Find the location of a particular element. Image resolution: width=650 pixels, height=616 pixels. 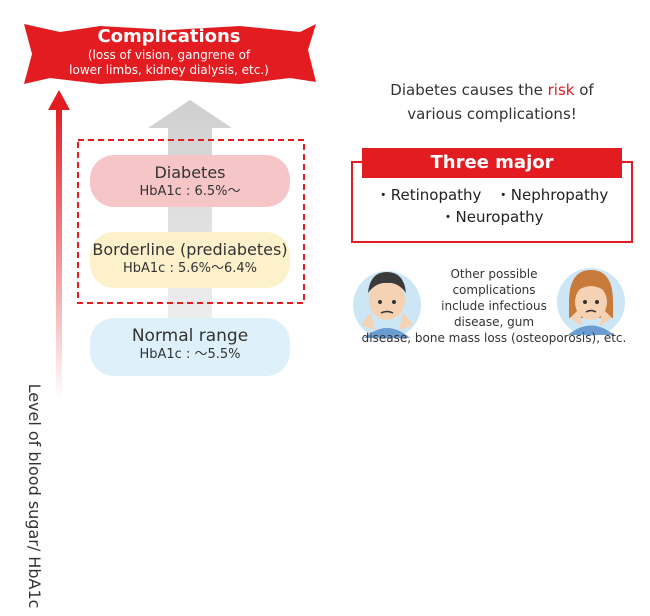

stage-name: Normal range is located at coordinates (190, 336).